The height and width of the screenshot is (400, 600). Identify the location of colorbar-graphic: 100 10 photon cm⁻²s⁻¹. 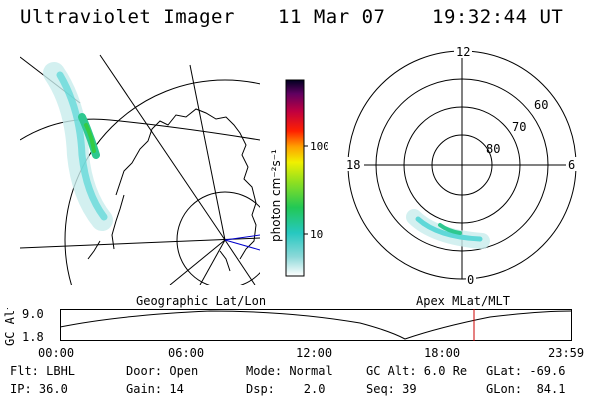
(299, 178).